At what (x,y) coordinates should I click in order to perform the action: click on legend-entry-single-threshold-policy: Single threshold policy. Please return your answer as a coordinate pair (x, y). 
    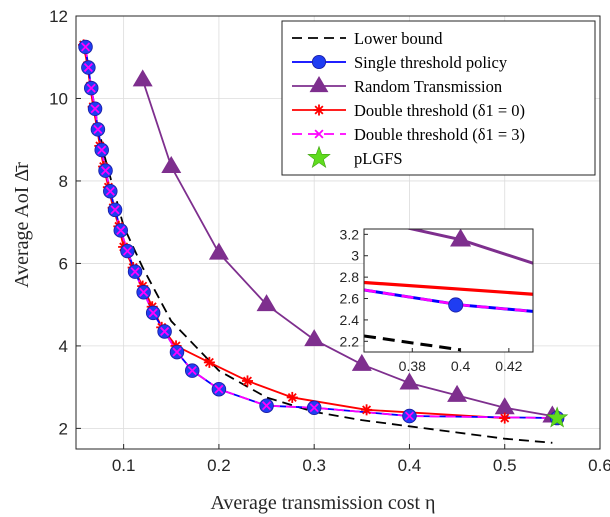
    Looking at the image, I should click on (431, 62).